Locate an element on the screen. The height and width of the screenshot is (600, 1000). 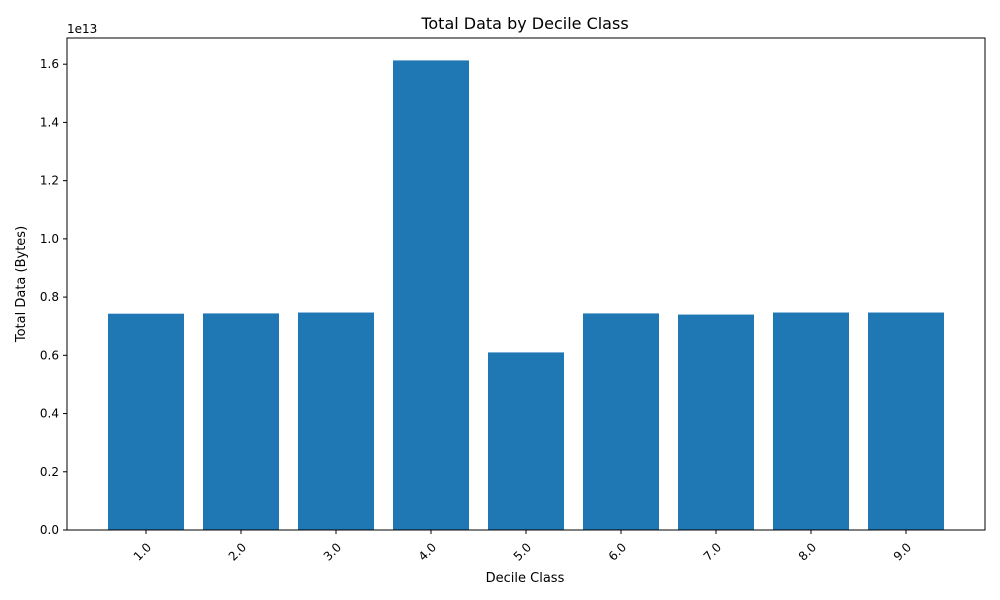
x-tick-label: 6.0 is located at coordinates (617, 551).